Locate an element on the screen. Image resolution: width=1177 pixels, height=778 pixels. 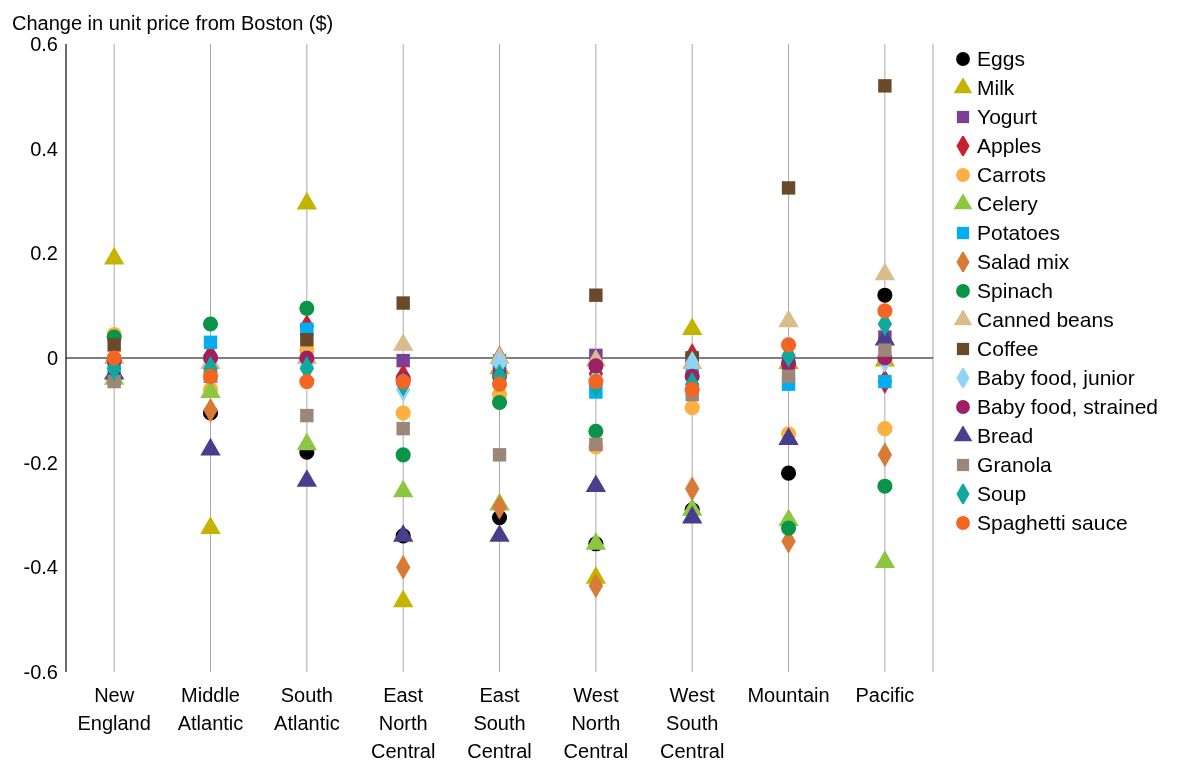
x-tick-label: West South Central is located at coordinates (692, 723).